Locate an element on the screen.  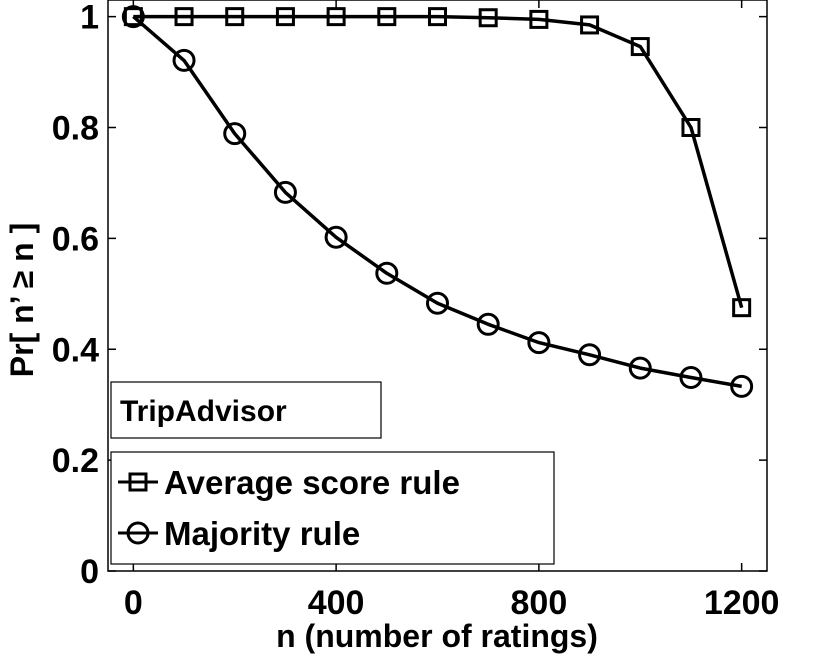
circle-marker-icon is located at coordinates (138, 533).